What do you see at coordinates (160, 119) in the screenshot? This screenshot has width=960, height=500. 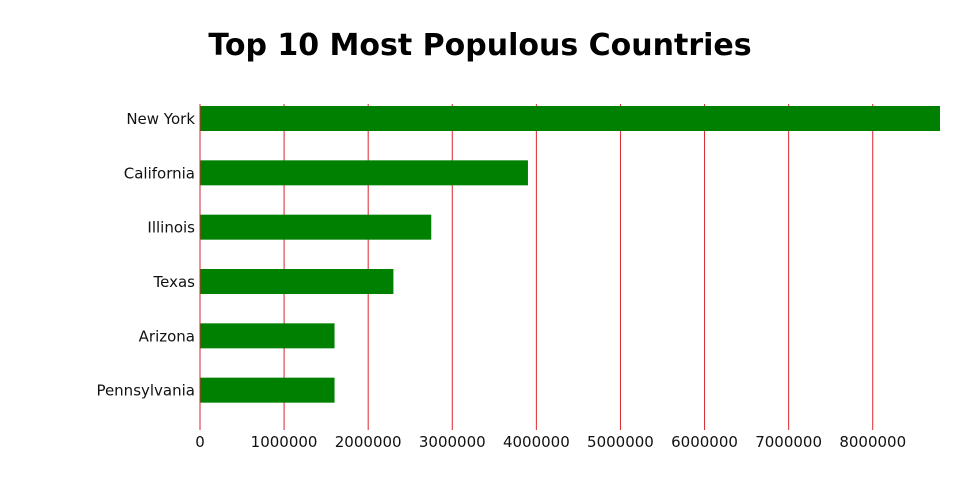 I see `category-label: New York` at bounding box center [160, 119].